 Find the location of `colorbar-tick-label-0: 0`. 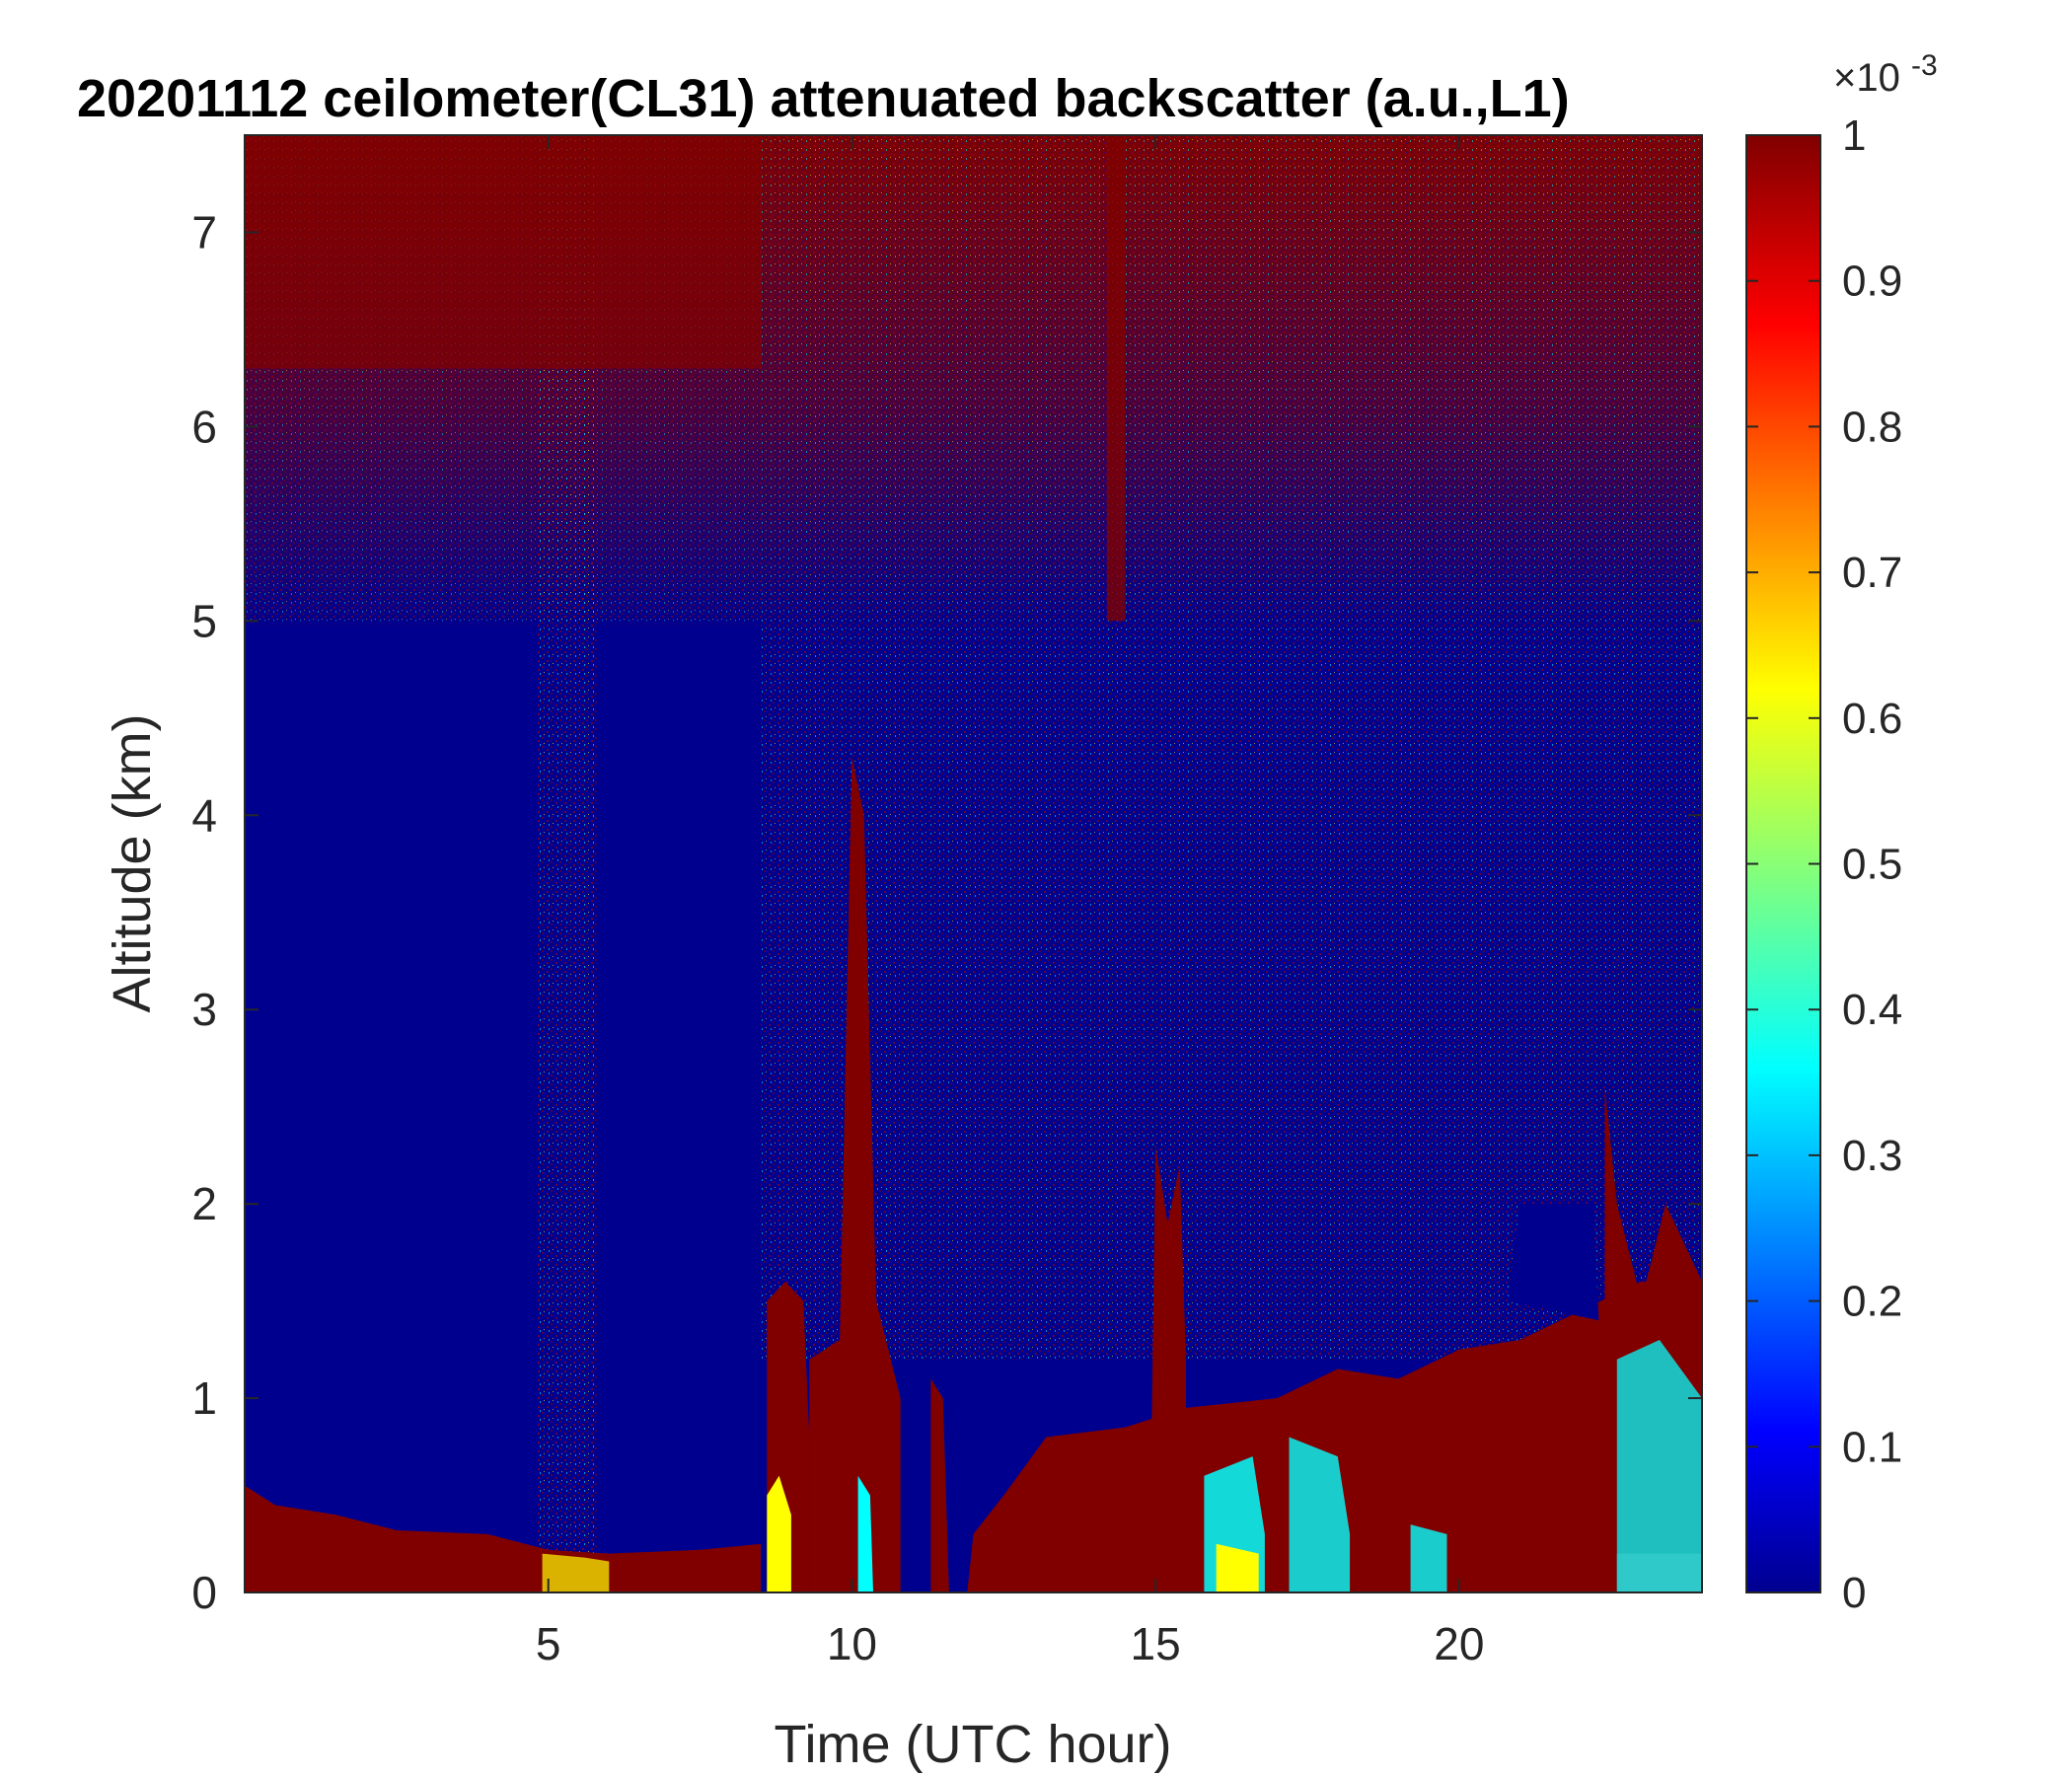

colorbar-tick-label-0: 0 is located at coordinates (1854, 1593).